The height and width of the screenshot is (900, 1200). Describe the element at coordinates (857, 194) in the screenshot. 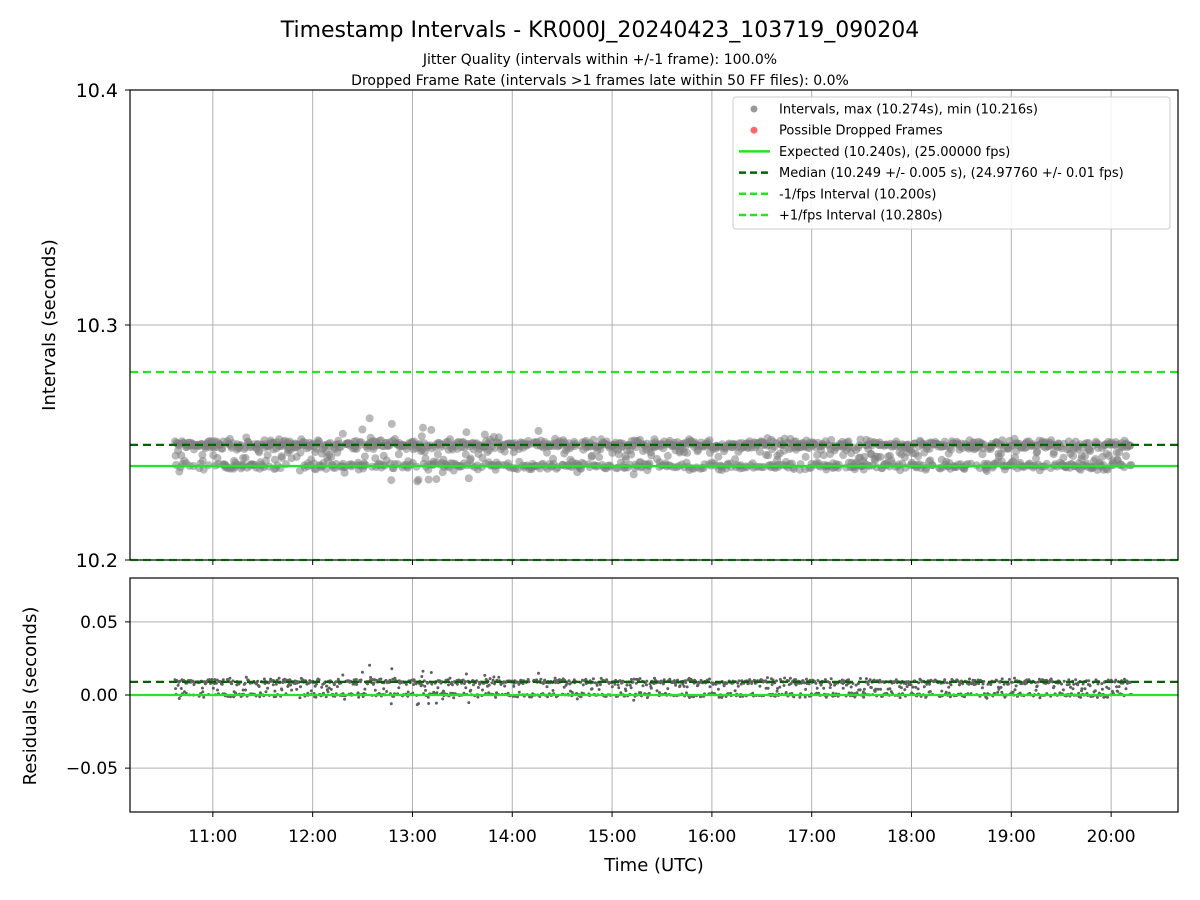

I see `legend-label: -1/fps Interval (10.200s)` at that location.